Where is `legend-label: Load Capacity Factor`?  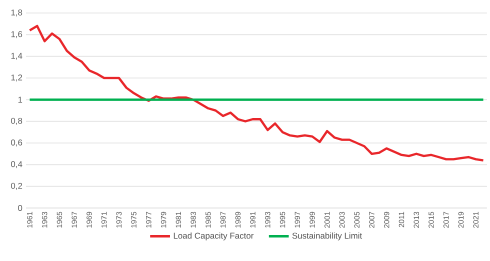 legend-label: Load Capacity Factor is located at coordinates (214, 236).